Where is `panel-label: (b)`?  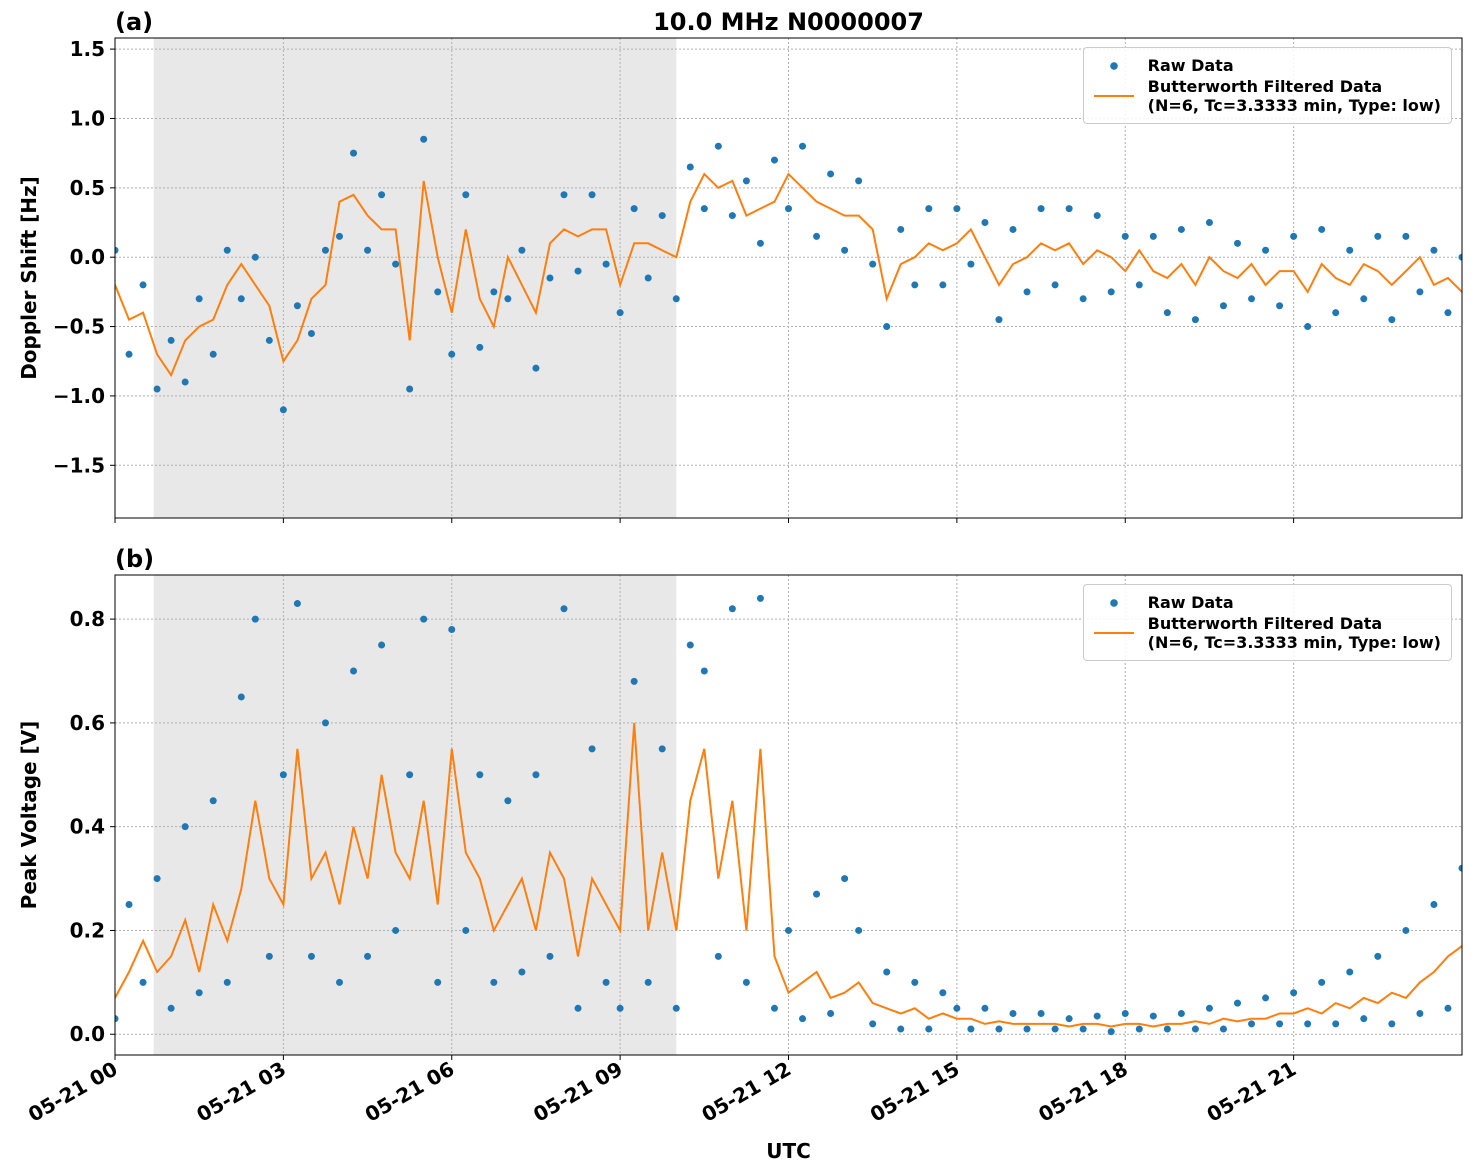
panel-label: (b) is located at coordinates (134, 559).